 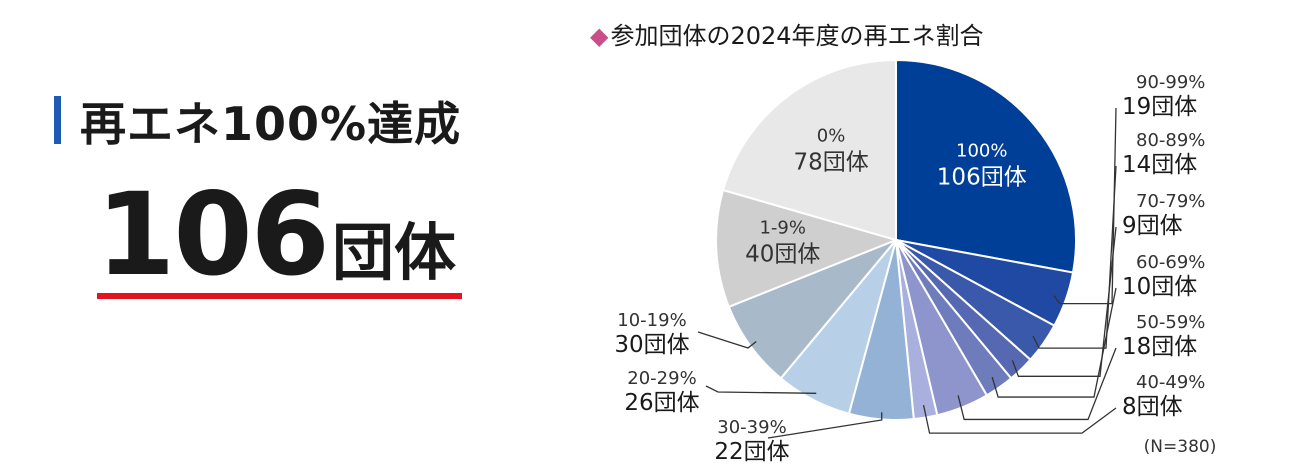 What do you see at coordinates (727, 340) in the screenshot?
I see `leader-line-10-19pct` at bounding box center [727, 340].